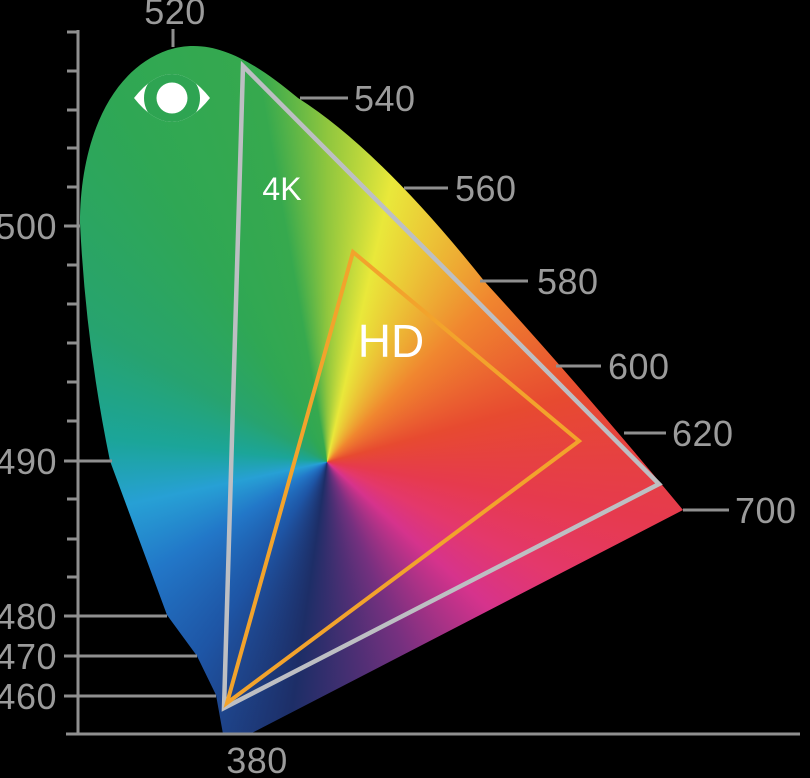  Describe the element at coordinates (385, 98) in the screenshot. I see `wavelength-label-540: 540` at that location.